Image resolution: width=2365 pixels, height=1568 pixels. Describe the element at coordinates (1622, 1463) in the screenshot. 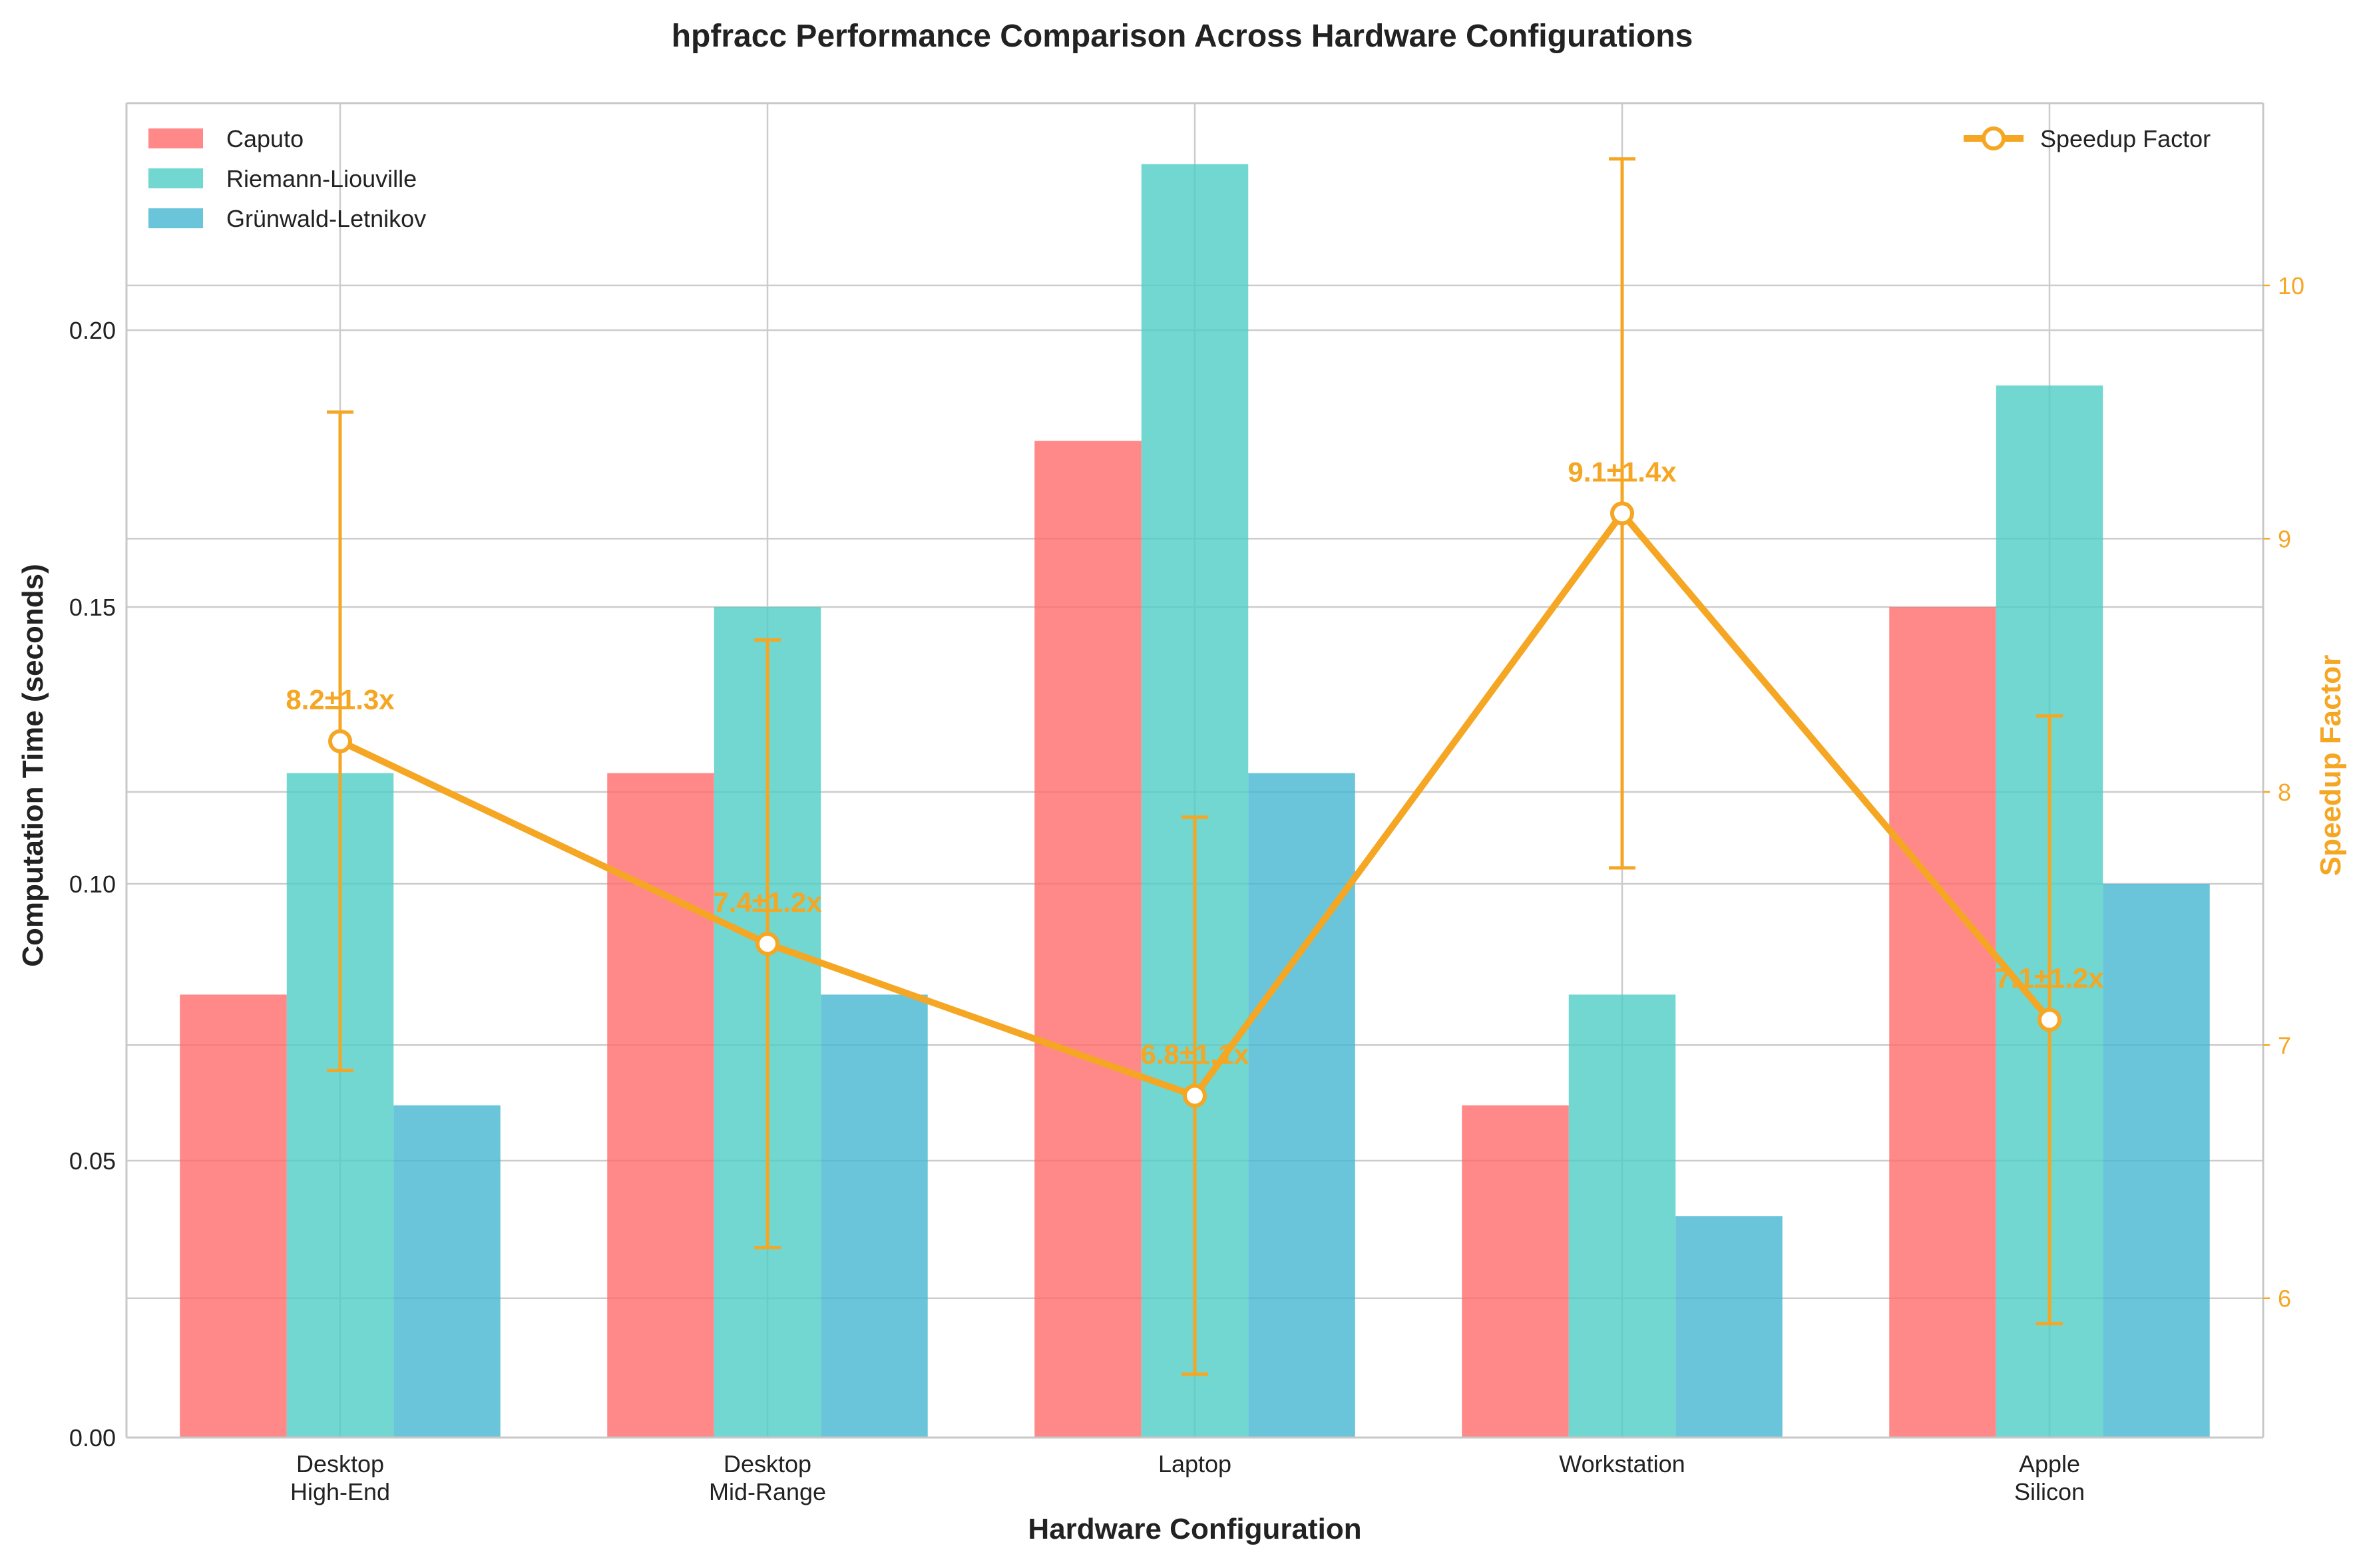

I see `x-tick-label: Workstation` at that location.